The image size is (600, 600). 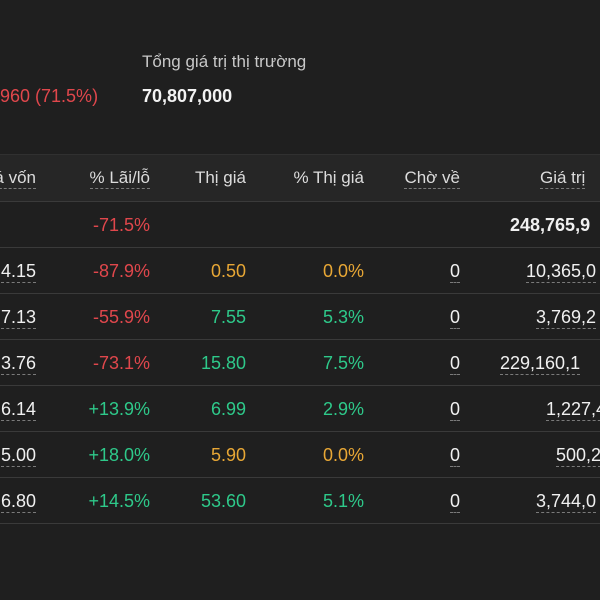 What do you see at coordinates (18, 318) in the screenshot?
I see `cell-cost: 7.13` at bounding box center [18, 318].